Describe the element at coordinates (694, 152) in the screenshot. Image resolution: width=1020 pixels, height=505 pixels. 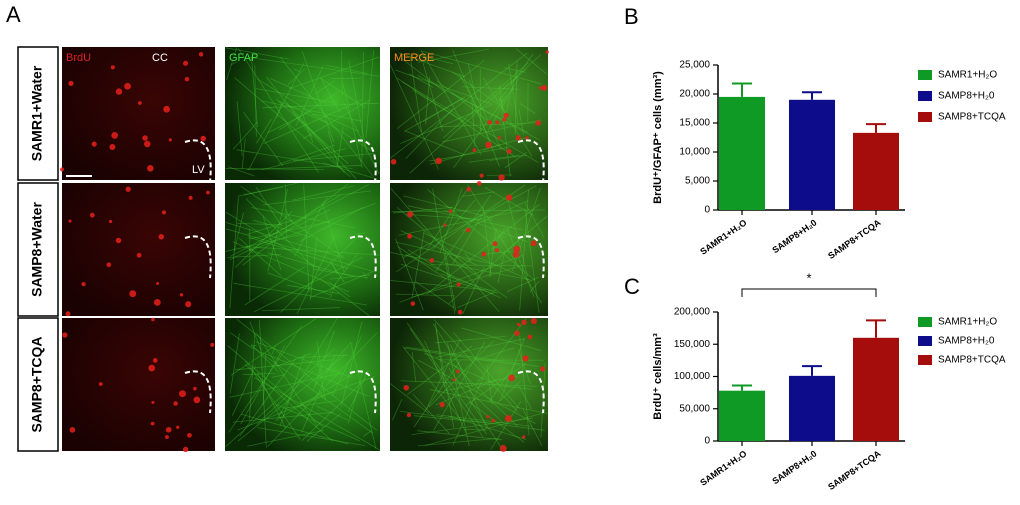
I see `y-tick-label: 10,000` at that location.